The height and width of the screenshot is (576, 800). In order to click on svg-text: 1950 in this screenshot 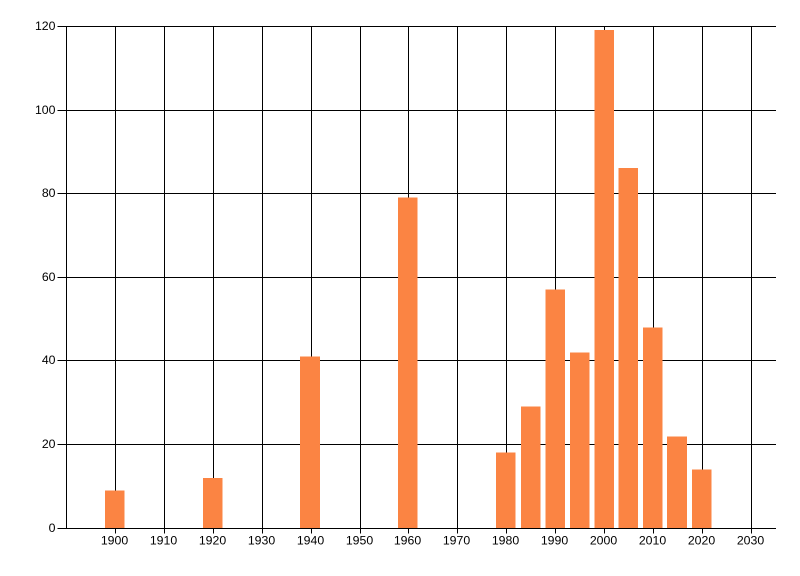, I will do `click(360, 541)`.